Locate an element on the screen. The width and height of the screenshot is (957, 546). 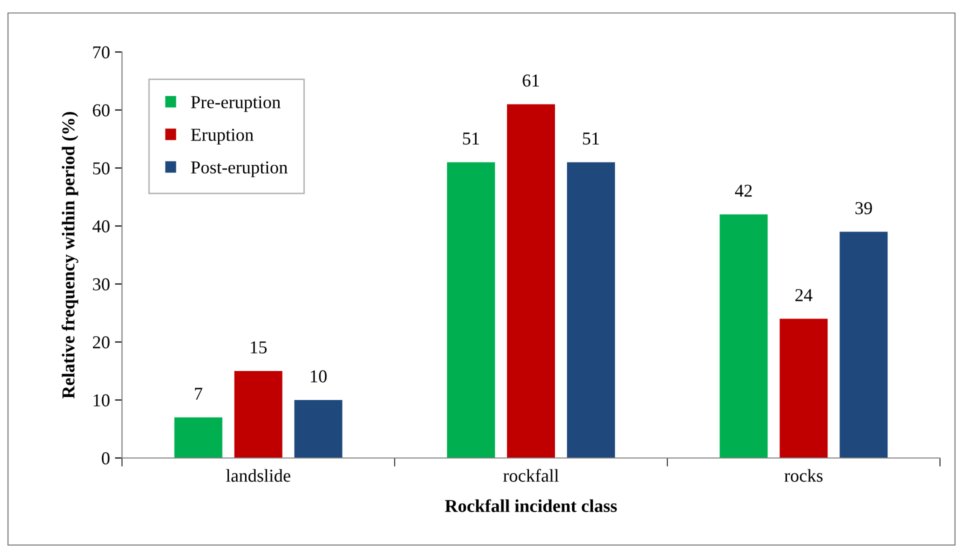
y-tick-label: 60 is located at coordinates (101, 110).